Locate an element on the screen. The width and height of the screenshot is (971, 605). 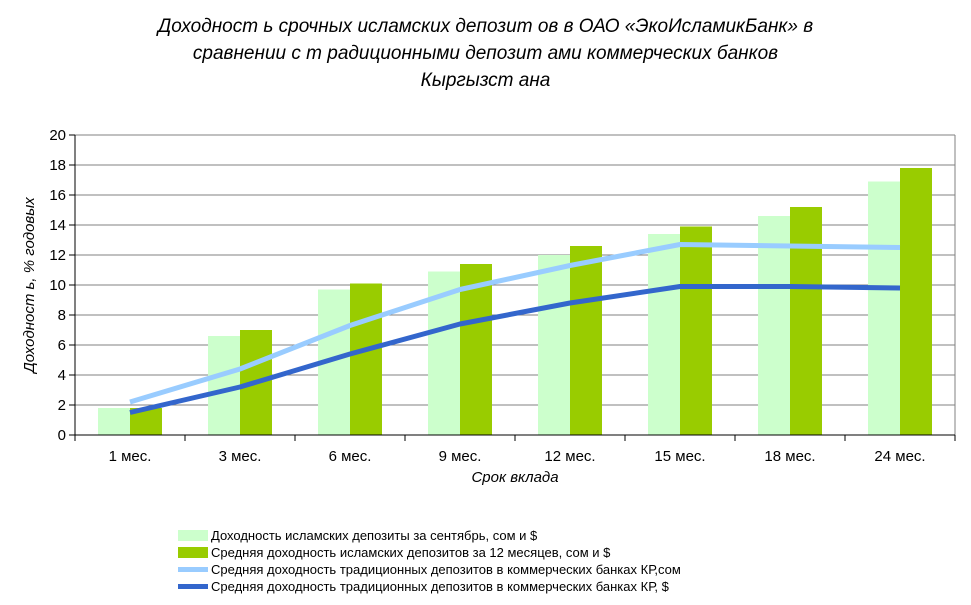
x-tick-label: 1 мес. is located at coordinates (130, 456).